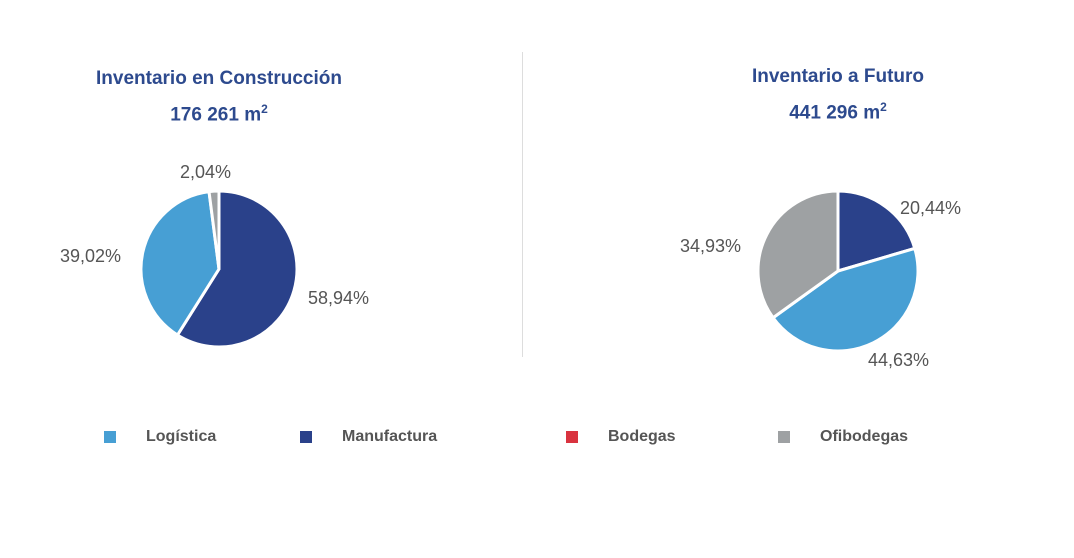 The height and width of the screenshot is (558, 1074). I want to click on chart-title-left: Inventario en Construcción, so click(219, 78).